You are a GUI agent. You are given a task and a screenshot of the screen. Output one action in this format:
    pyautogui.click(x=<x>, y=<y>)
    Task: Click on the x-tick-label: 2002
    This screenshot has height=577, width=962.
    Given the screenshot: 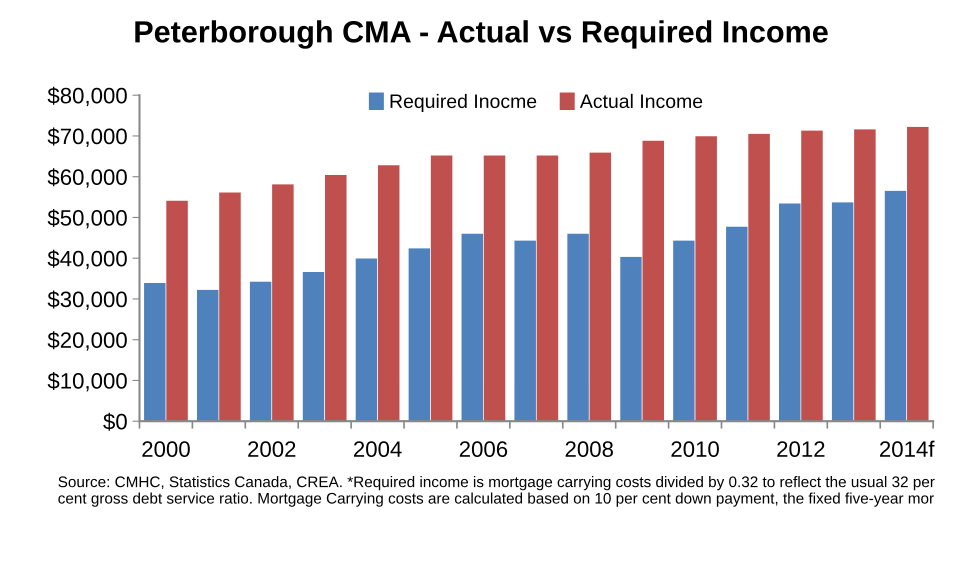 What is the action you would take?
    pyautogui.click(x=272, y=449)
    